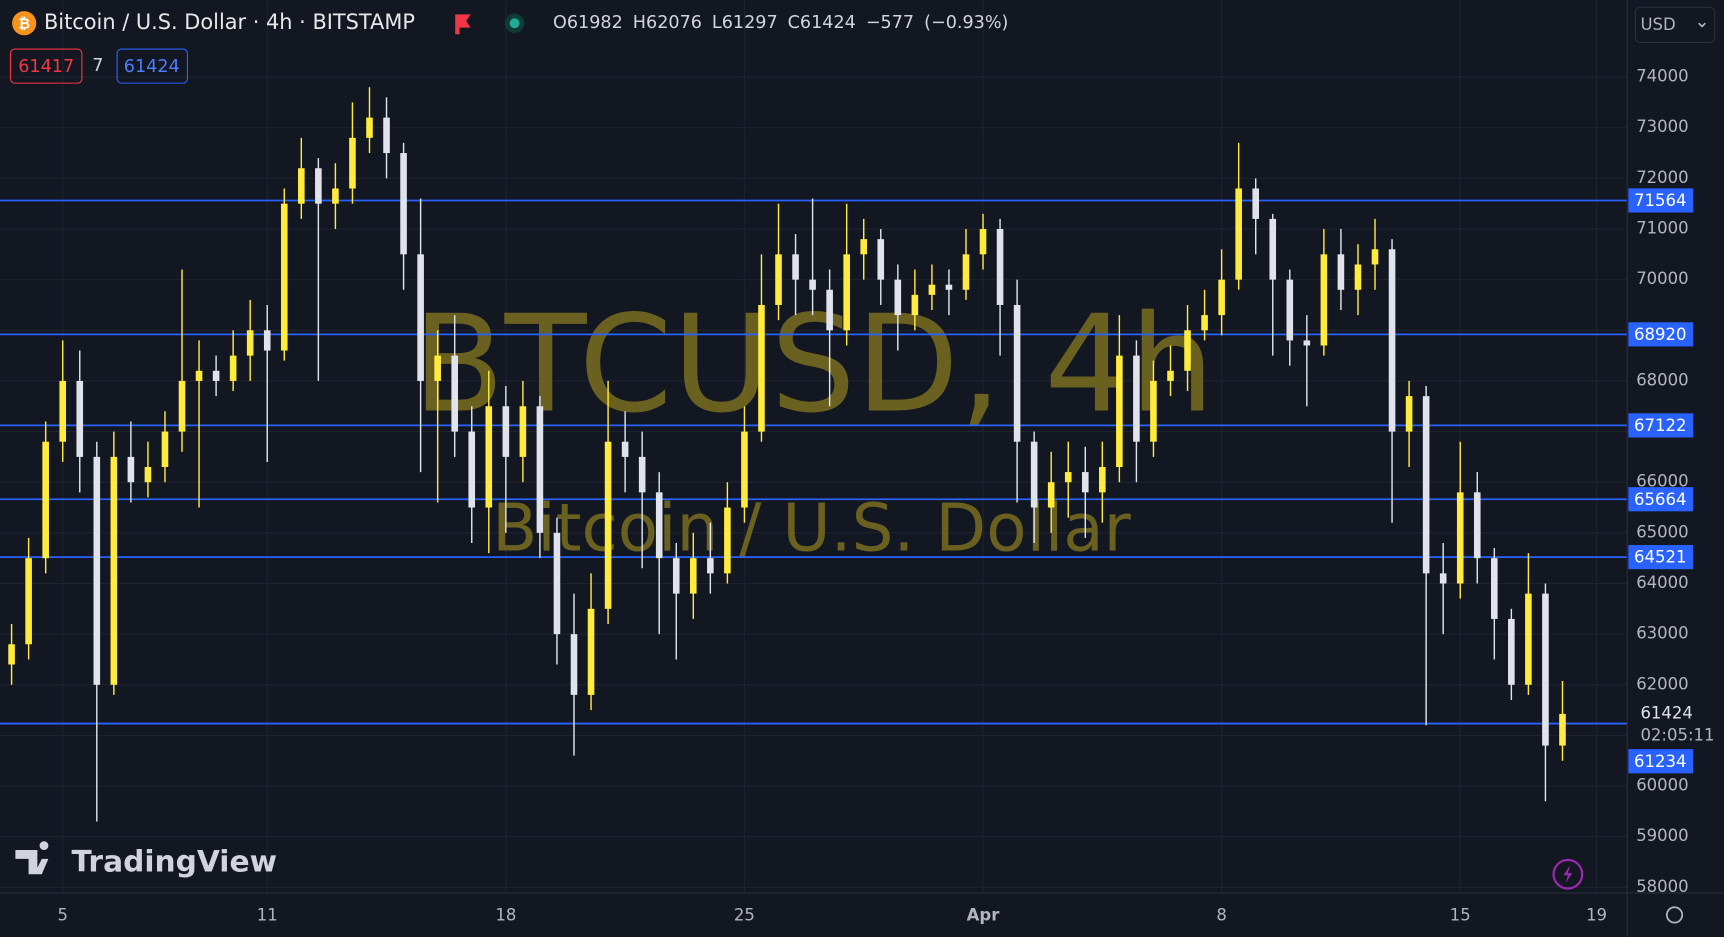 This screenshot has width=1724, height=937. I want to click on coin-icon-glyph: ₿, so click(24, 24).